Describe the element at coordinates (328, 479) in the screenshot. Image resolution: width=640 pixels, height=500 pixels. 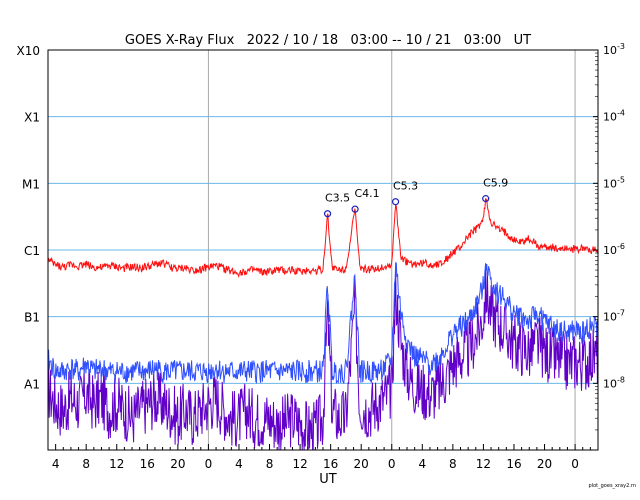
I see `x-axis-label: UT` at that location.